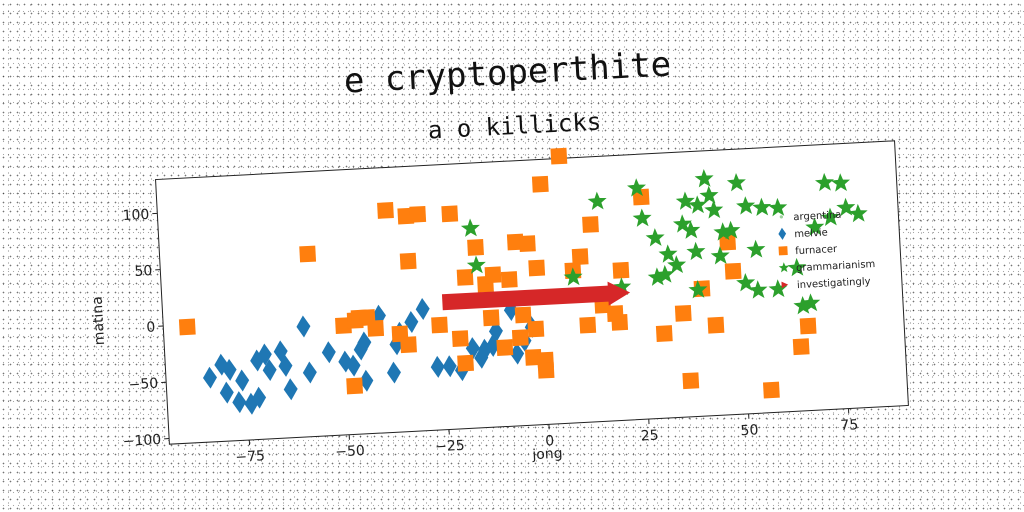 This screenshot has width=1024, height=512. I want to click on x-tick-label: −50, so click(350, 452).